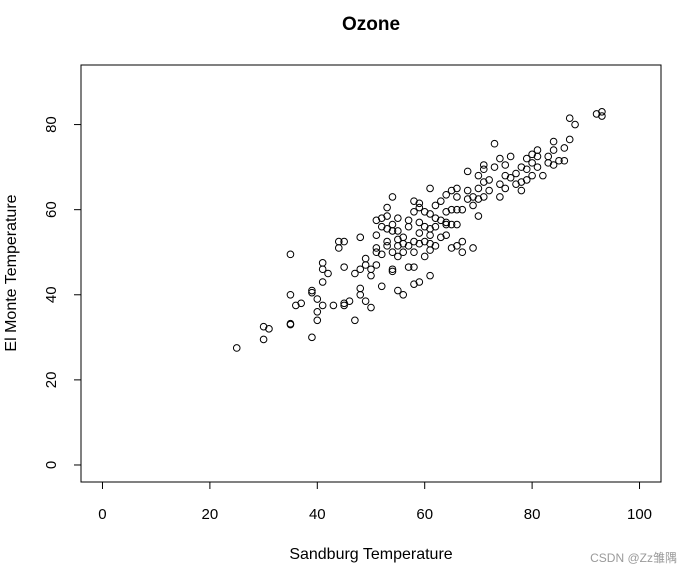 The height and width of the screenshot is (572, 689). Describe the element at coordinates (51, 124) in the screenshot. I see `y-tick-label: 80` at that location.